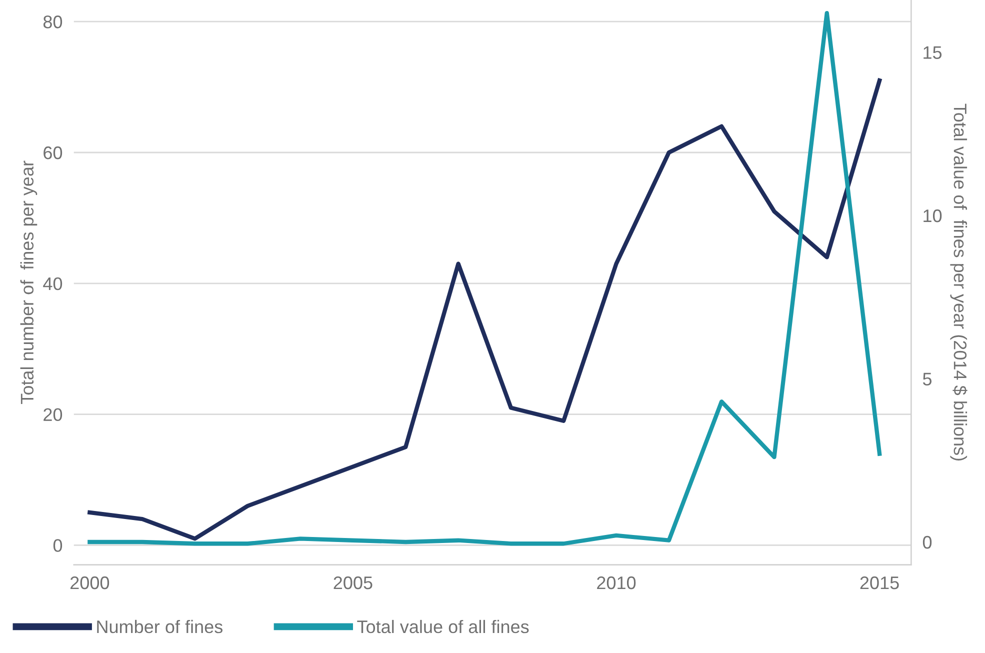  I want to click on y2-axis-title: Total value of fines per year (2014 $ billions), so click(959, 282).